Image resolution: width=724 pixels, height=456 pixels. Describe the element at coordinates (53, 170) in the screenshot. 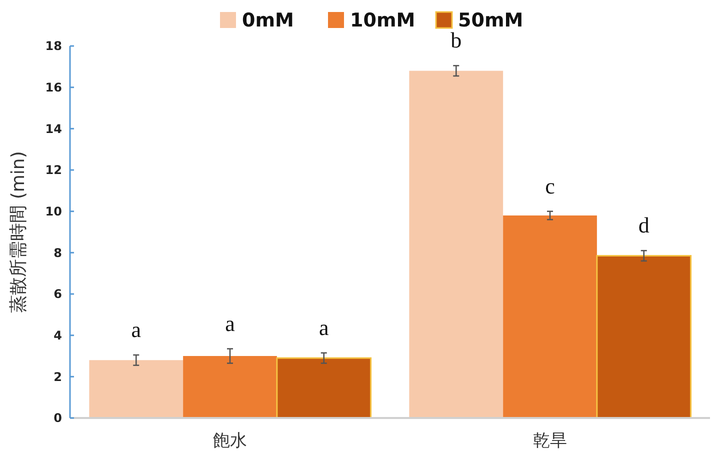

I see `y-tick-label: 12` at that location.